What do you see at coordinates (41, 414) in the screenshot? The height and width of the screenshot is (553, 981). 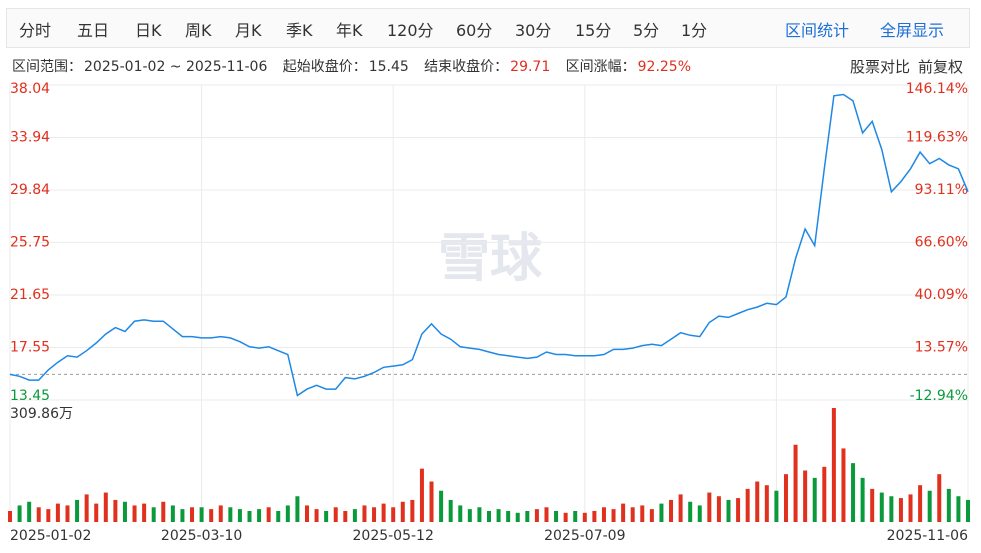 I see `volume-tick-label: 309.86万` at bounding box center [41, 414].